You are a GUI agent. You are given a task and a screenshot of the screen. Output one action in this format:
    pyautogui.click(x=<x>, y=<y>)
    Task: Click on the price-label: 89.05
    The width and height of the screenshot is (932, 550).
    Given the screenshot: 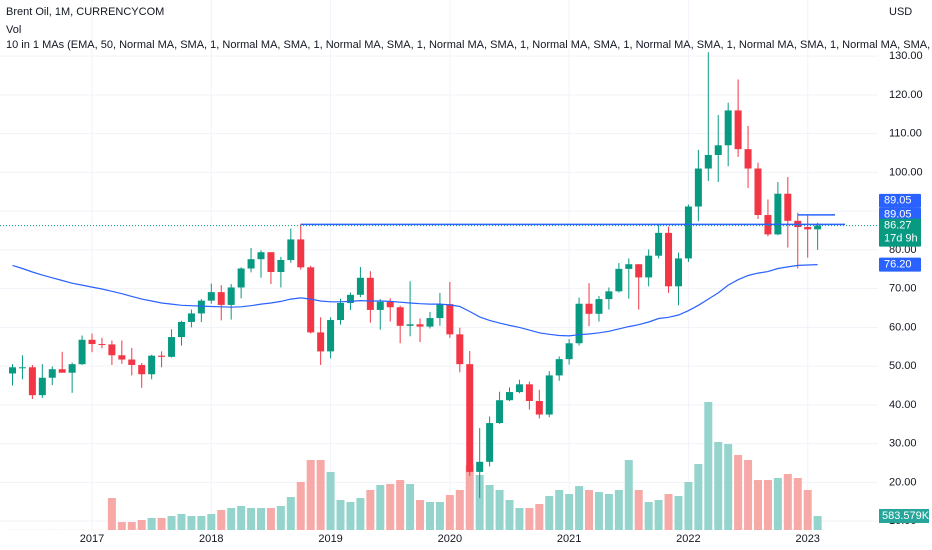 What is the action you would take?
    pyautogui.click(x=898, y=201)
    